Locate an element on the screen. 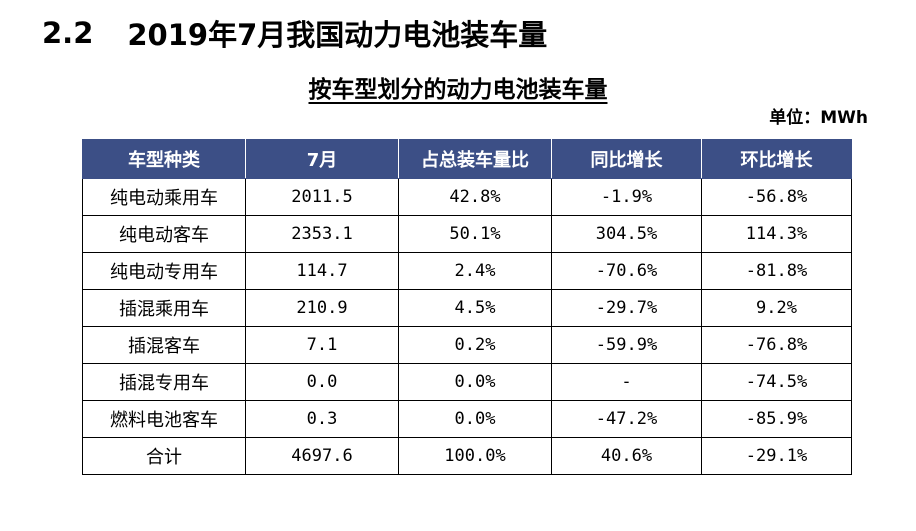  share-cell: 50.1% is located at coordinates (475, 234).